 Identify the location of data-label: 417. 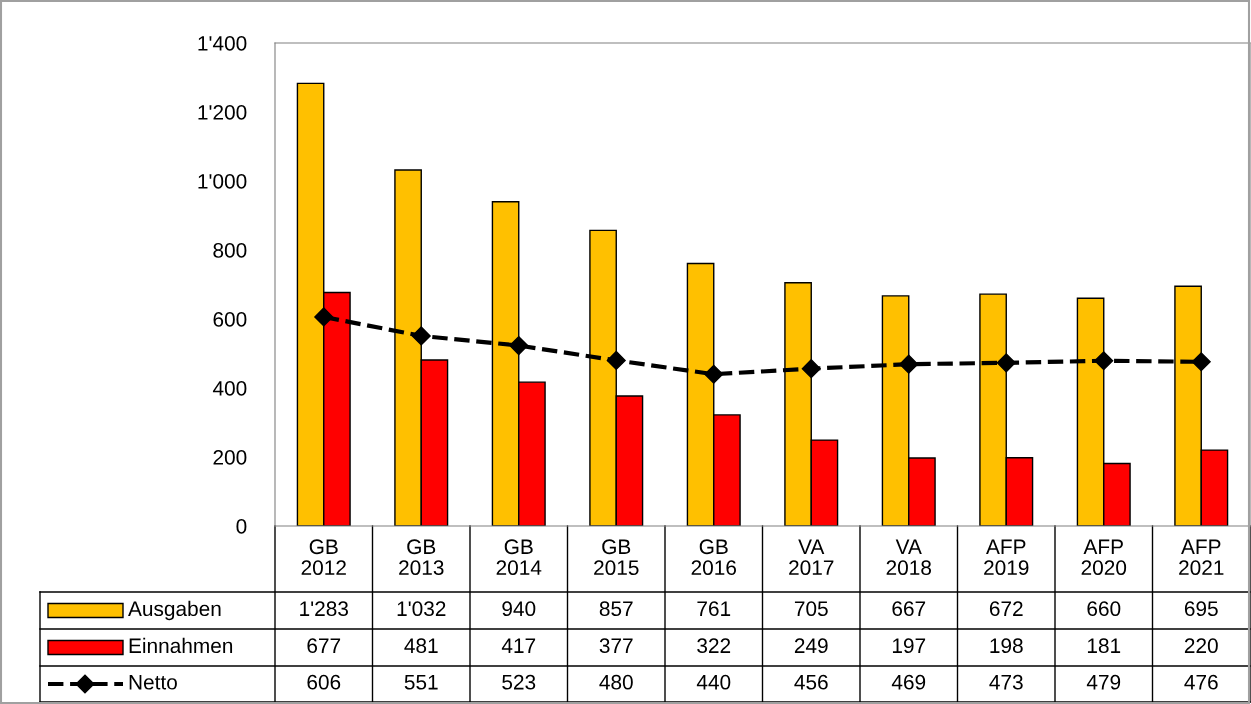
(518, 645).